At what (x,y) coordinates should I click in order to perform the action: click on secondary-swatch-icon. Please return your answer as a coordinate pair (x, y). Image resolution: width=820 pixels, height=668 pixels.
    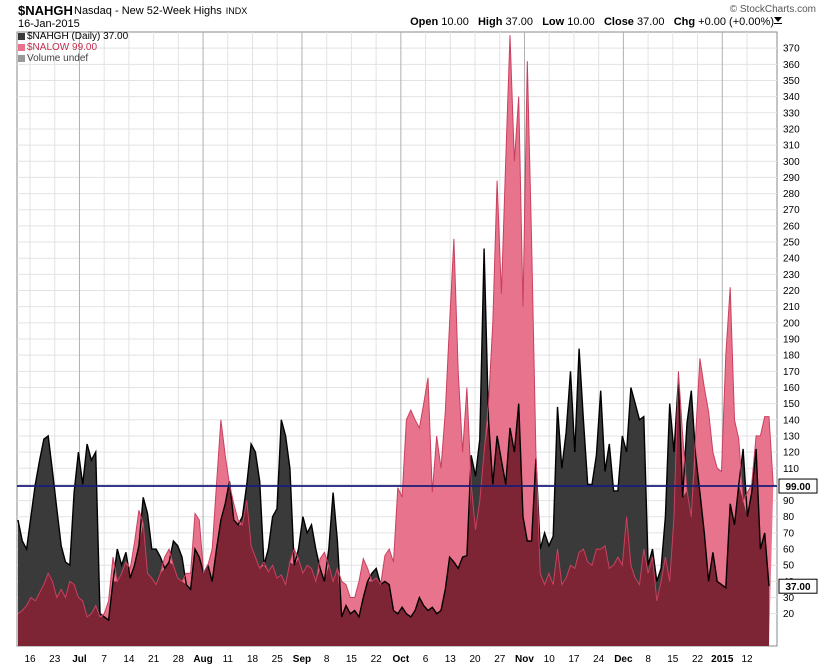
    Looking at the image, I should click on (21, 47).